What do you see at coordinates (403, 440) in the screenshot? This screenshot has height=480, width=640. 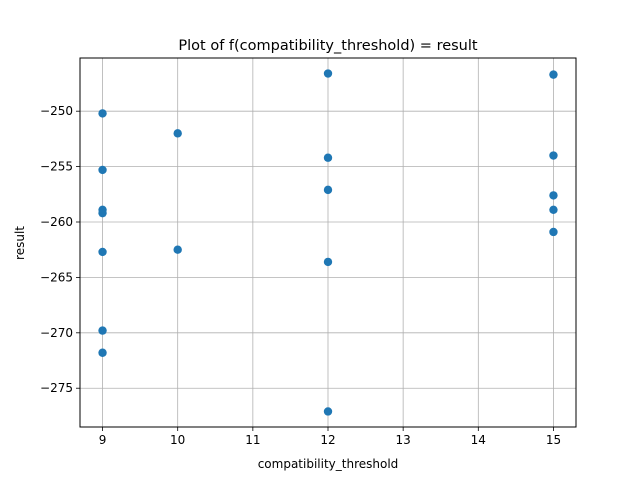 I see `x-tick-label: 13` at bounding box center [403, 440].